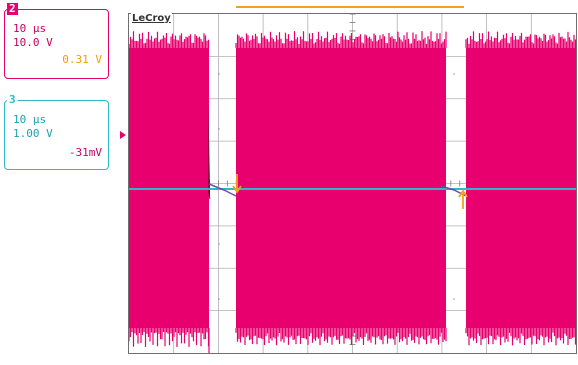  I want to click on brand-logo: LeCroy, so click(151, 19).